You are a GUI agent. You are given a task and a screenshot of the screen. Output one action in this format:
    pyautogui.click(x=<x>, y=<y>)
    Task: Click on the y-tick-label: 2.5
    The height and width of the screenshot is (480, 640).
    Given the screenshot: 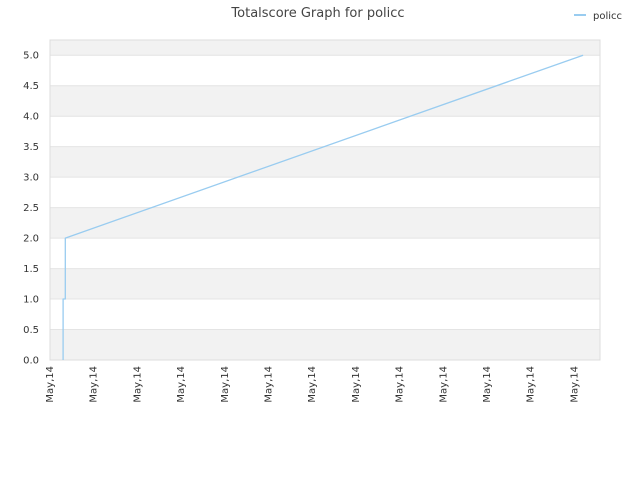 What is the action you would take?
    pyautogui.click(x=31, y=208)
    